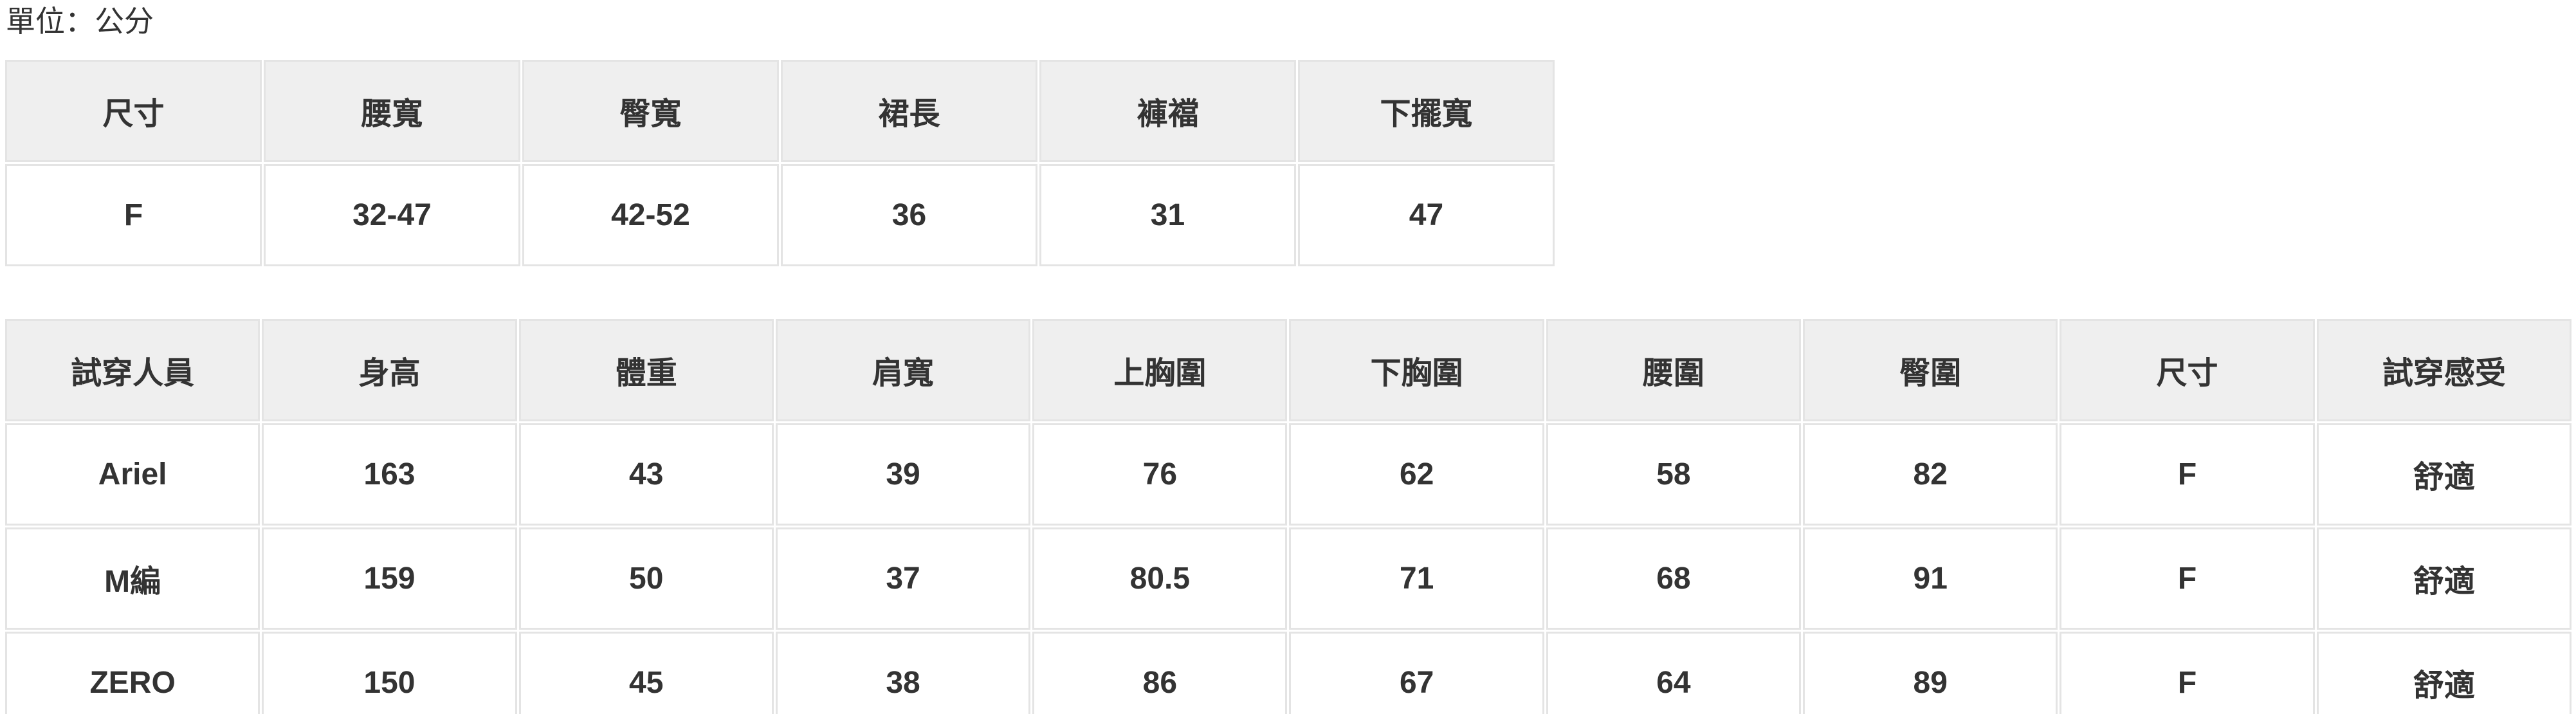 The image size is (2576, 714). Describe the element at coordinates (389, 578) in the screenshot. I see `cell-height: 159` at that location.